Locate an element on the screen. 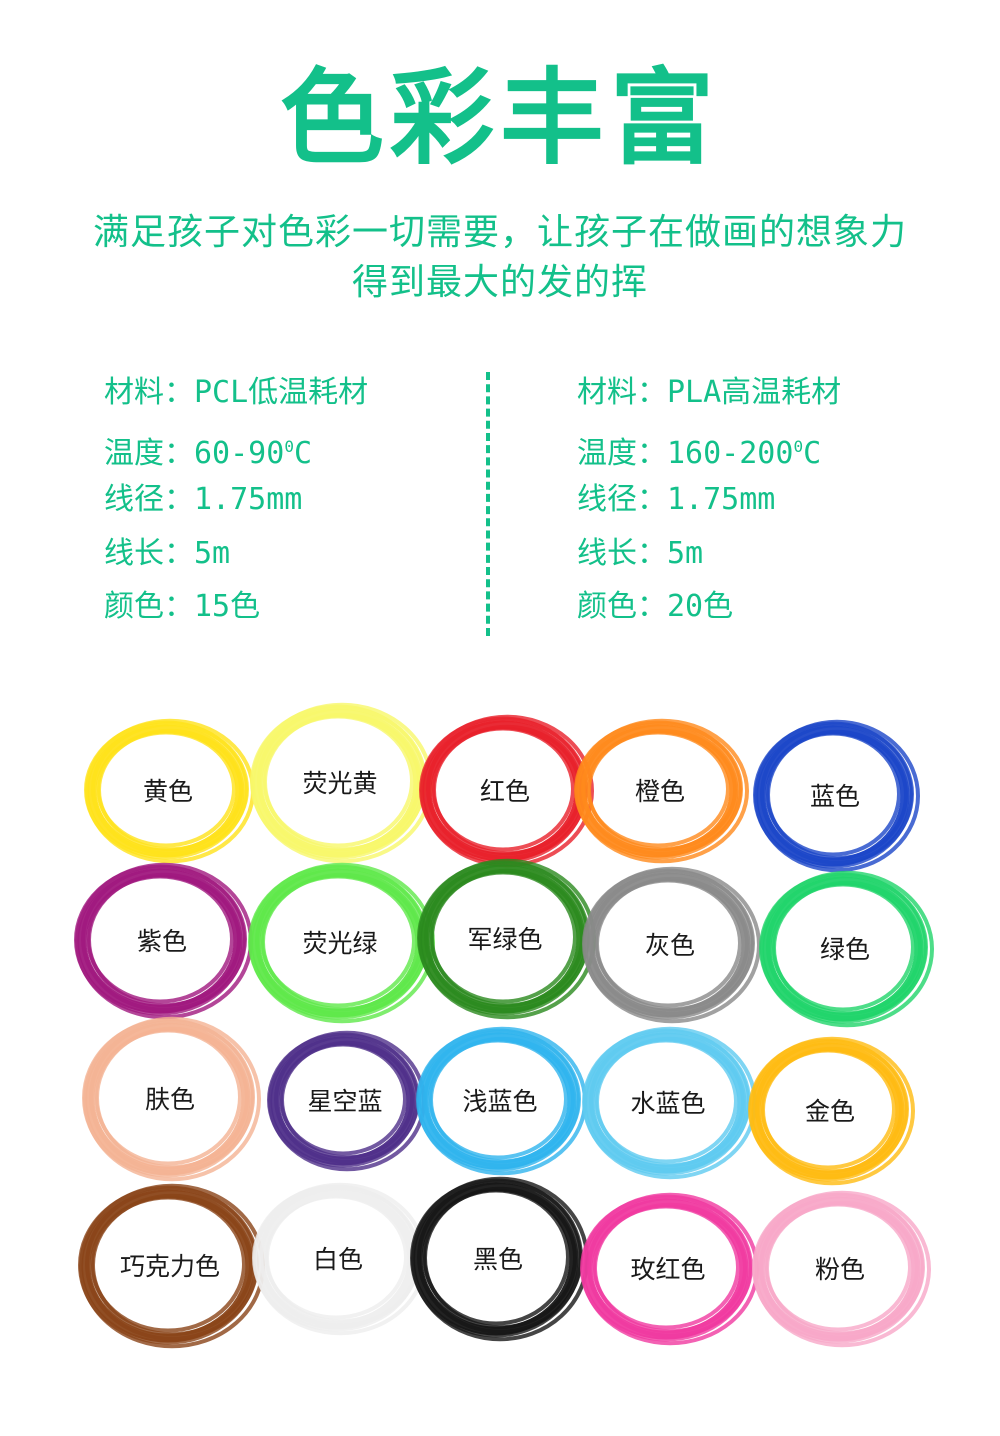 Image resolution: width=1000 pixels, height=1436 pixels. spec-value: PLA高温耗材 is located at coordinates (754, 392).